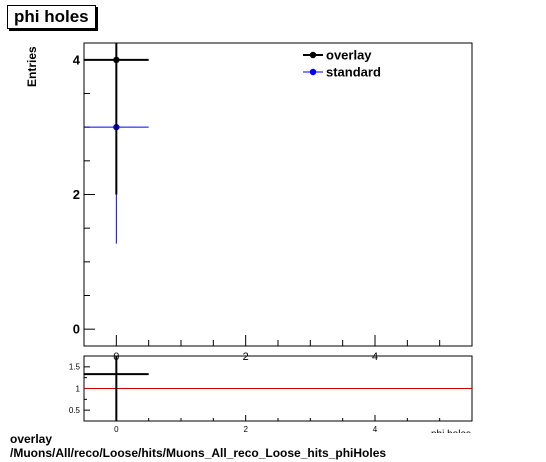 This screenshot has height=462, width=546. Describe the element at coordinates (51, 17) in the screenshot. I see `histogram-title: phi holes` at that location.